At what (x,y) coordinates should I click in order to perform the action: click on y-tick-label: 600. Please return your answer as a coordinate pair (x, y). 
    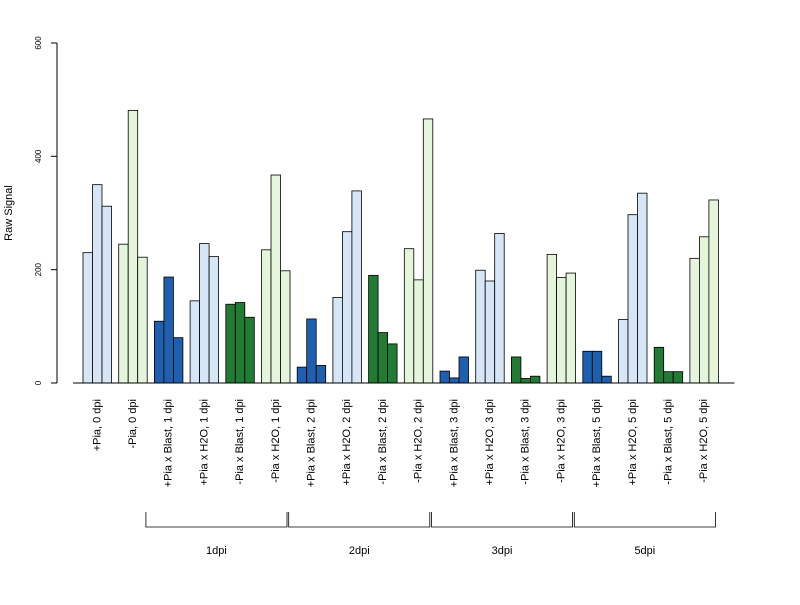
    Looking at the image, I should click on (38, 43).